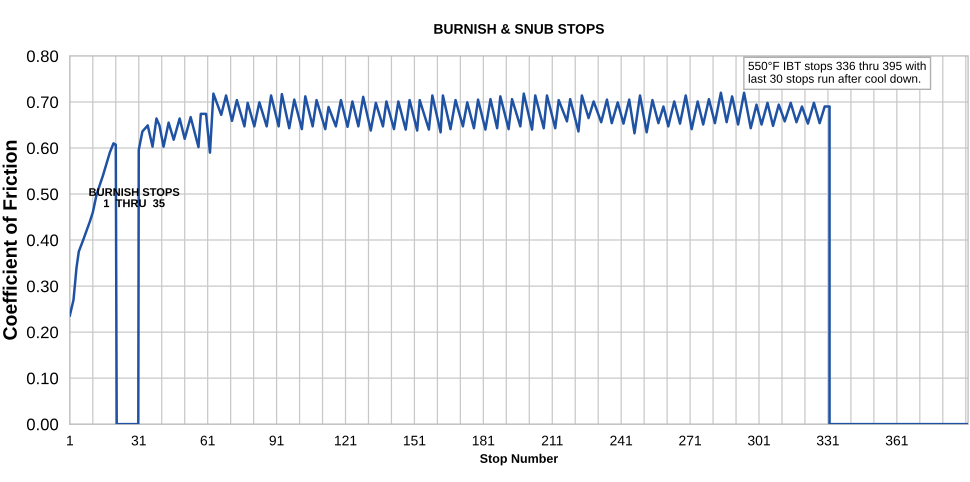  What do you see at coordinates (42, 194) in the screenshot?
I see `y-tick-label: 0.50` at bounding box center [42, 194].